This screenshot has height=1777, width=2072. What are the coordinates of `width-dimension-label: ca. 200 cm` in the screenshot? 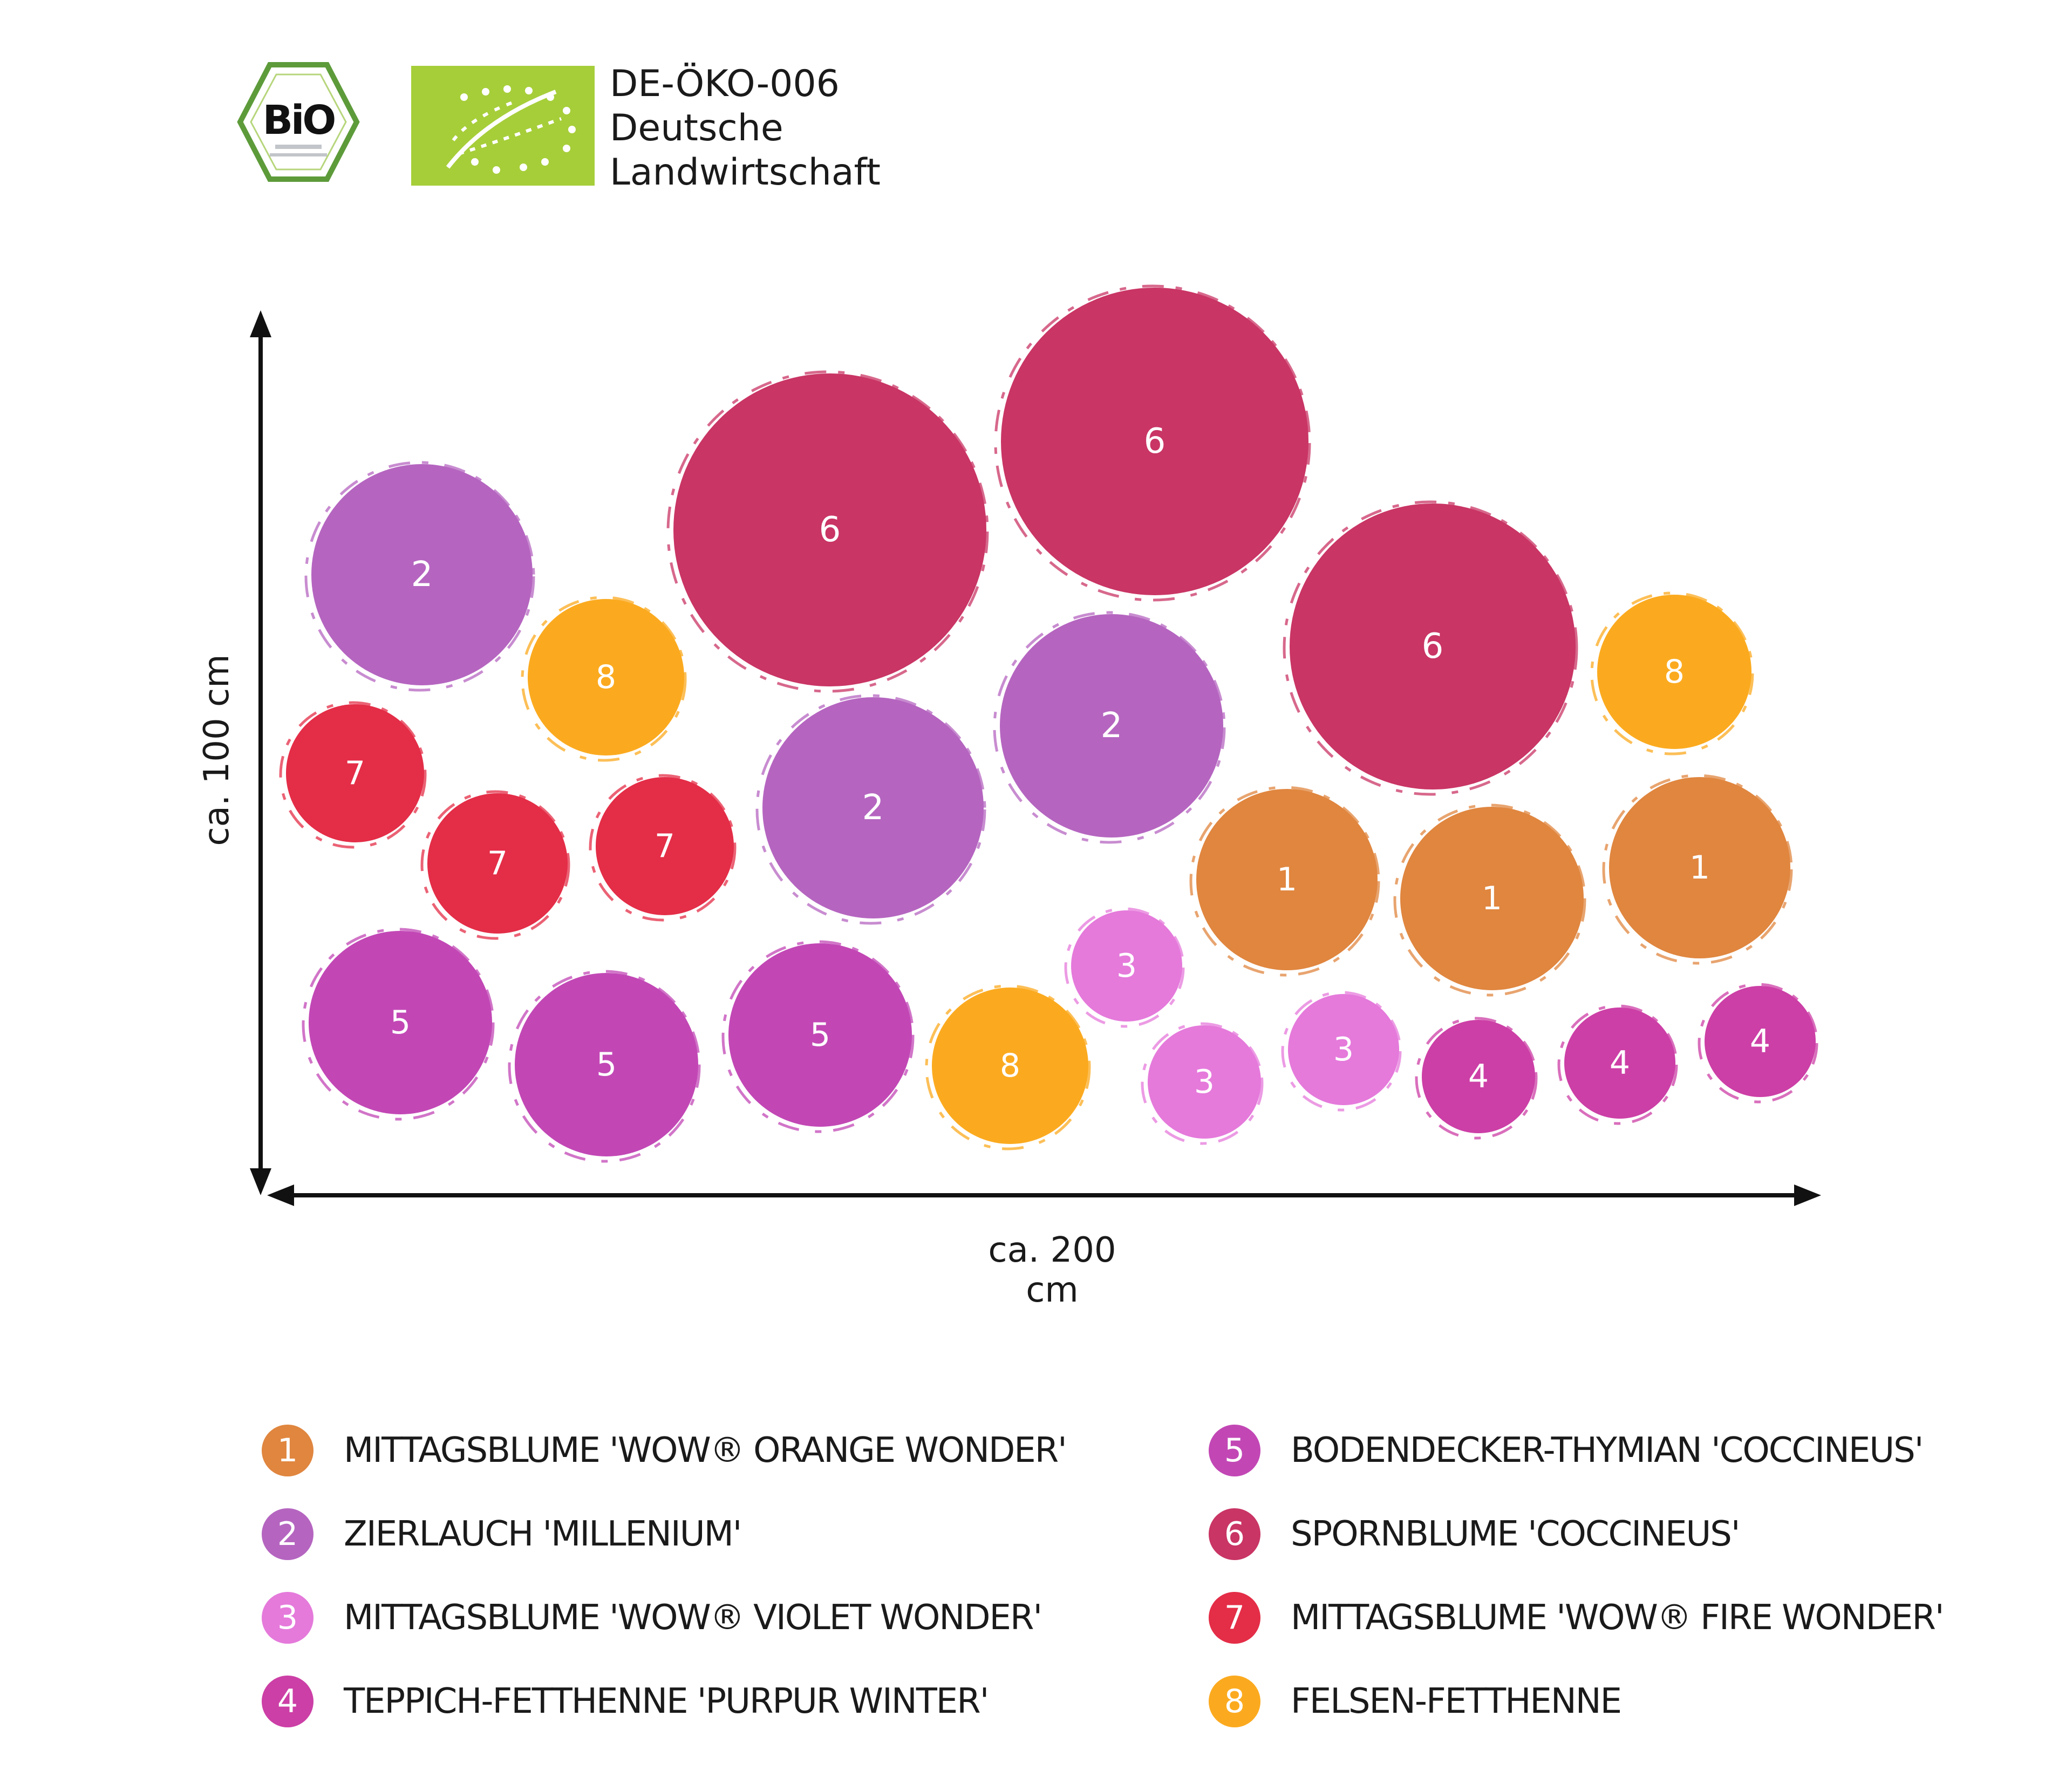 It's located at (1052, 1270).